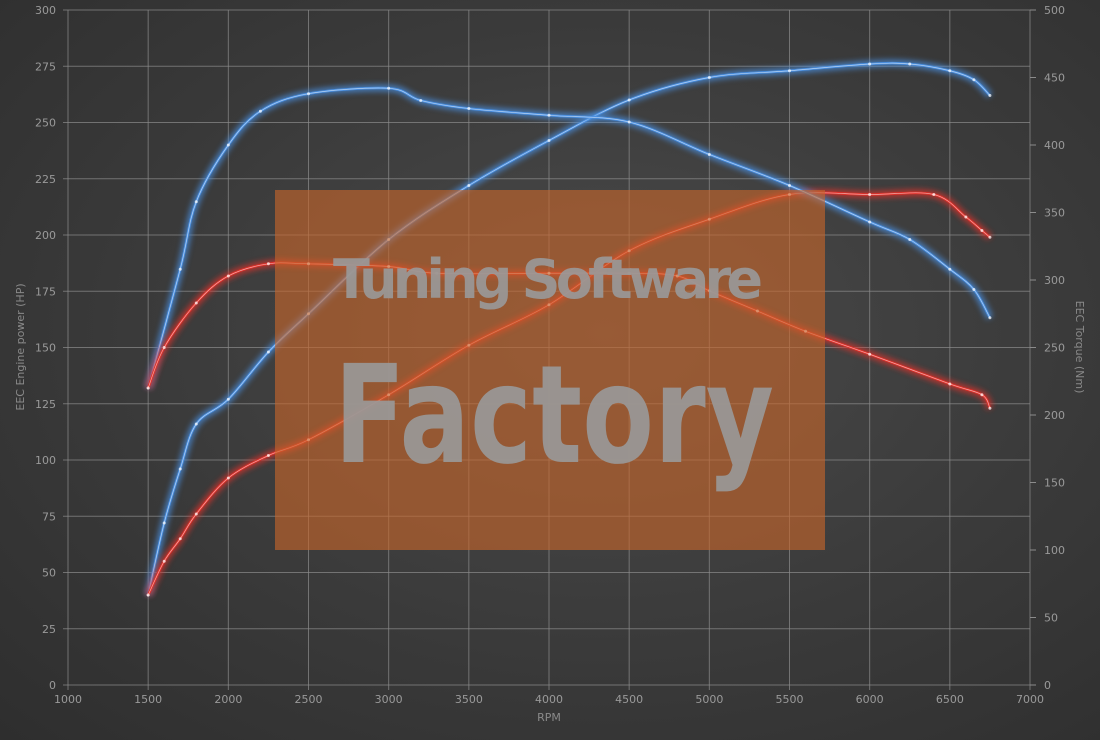  What do you see at coordinates (1030, 699) in the screenshot?
I see `x-tick-label: 7000` at bounding box center [1030, 699].